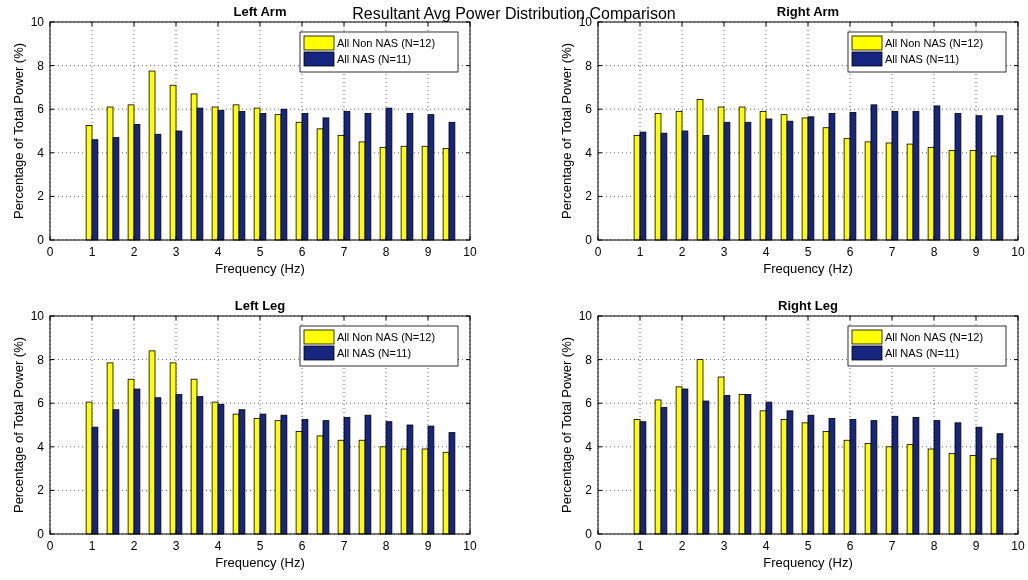  I want to click on chart-title: Left Arm, so click(260, 11).